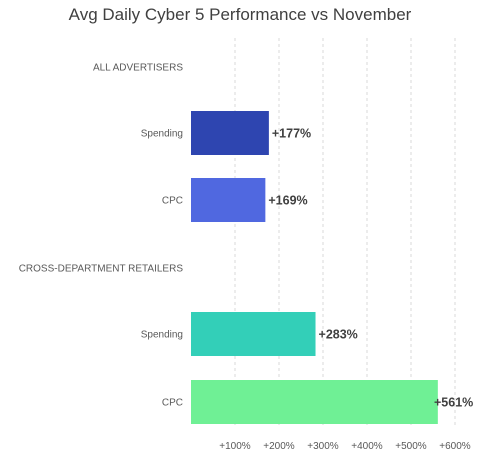 The height and width of the screenshot is (458, 481). I want to click on x-tick-label: +400%, so click(367, 446).